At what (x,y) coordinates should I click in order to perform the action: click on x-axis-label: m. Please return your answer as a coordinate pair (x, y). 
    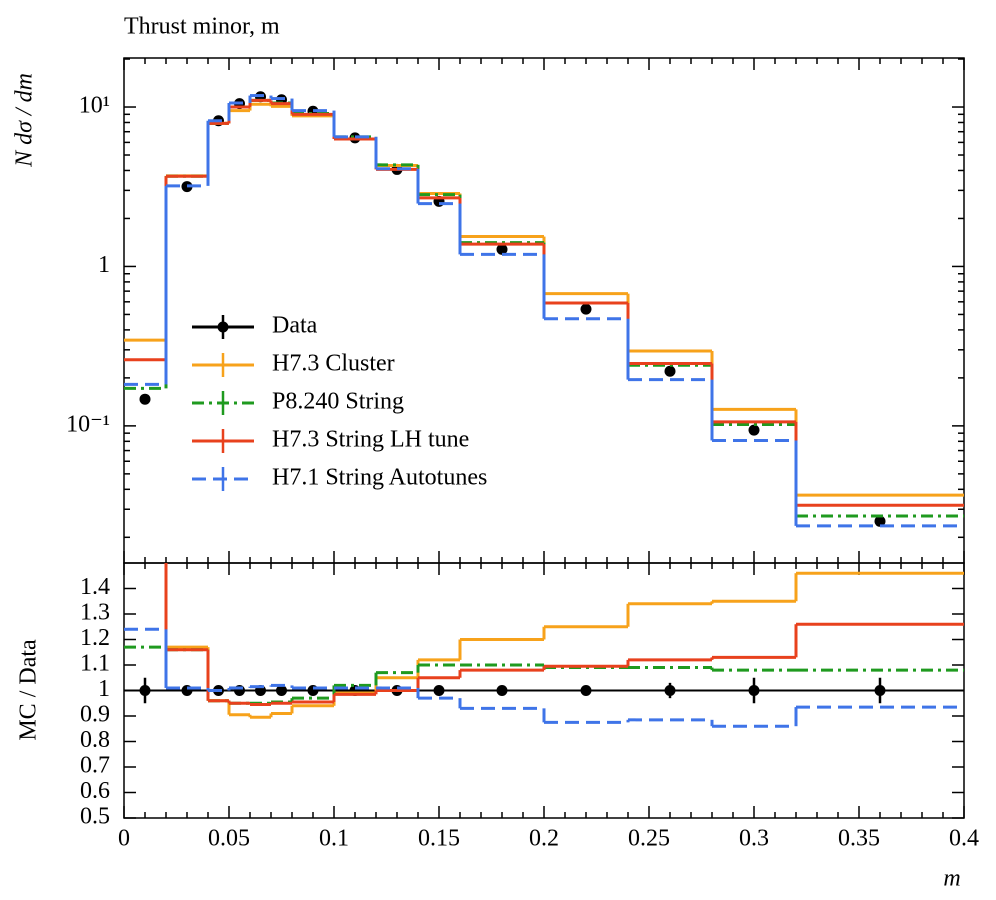
    Looking at the image, I should click on (951, 879).